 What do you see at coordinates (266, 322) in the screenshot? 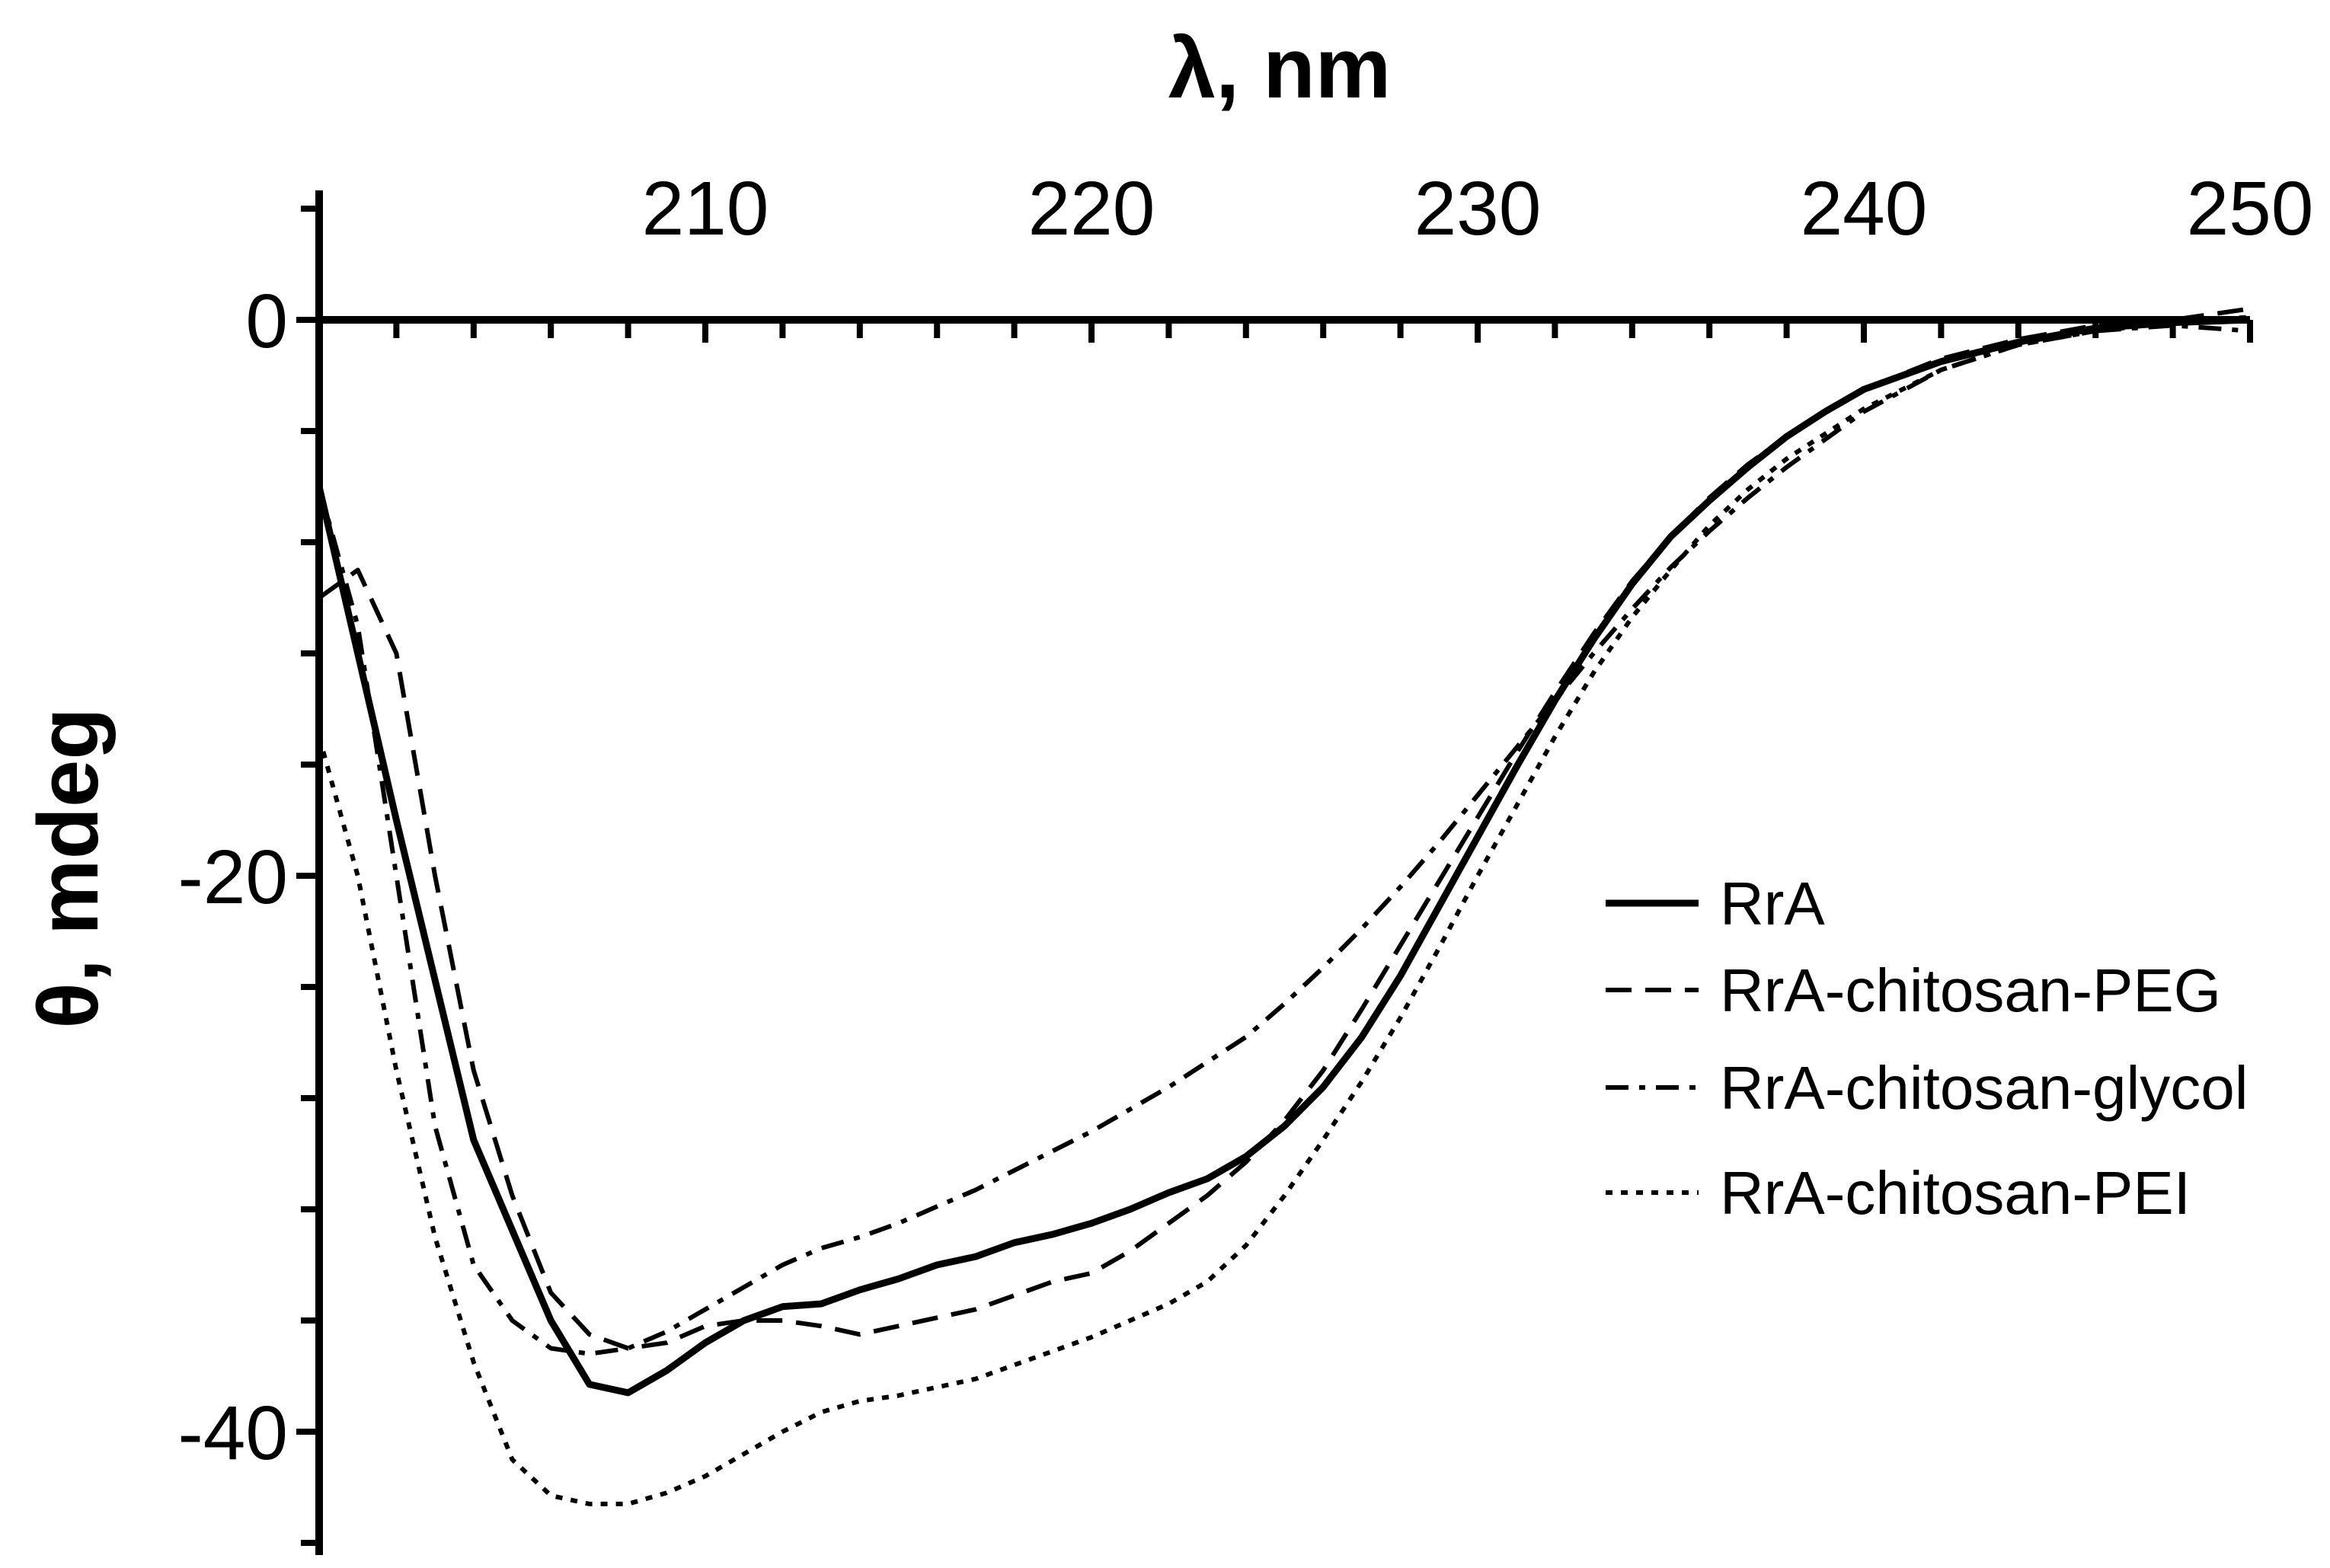
I see `y-tick-label: 0` at bounding box center [266, 322].